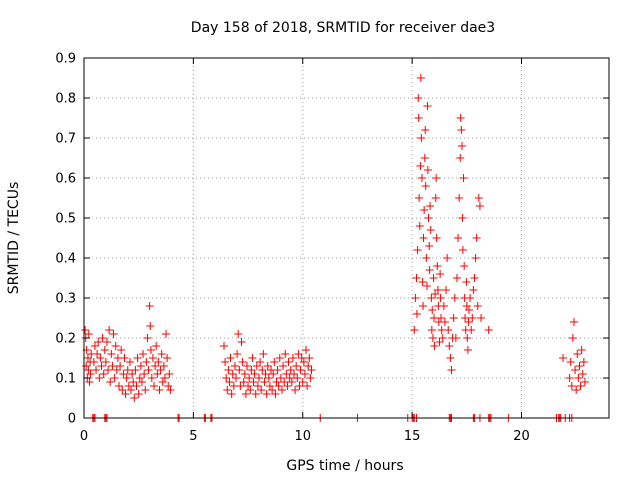 Image resolution: width=640 pixels, height=480 pixels. What do you see at coordinates (65, 179) in the screenshot?
I see `y-tick-label: 0.6` at bounding box center [65, 179].